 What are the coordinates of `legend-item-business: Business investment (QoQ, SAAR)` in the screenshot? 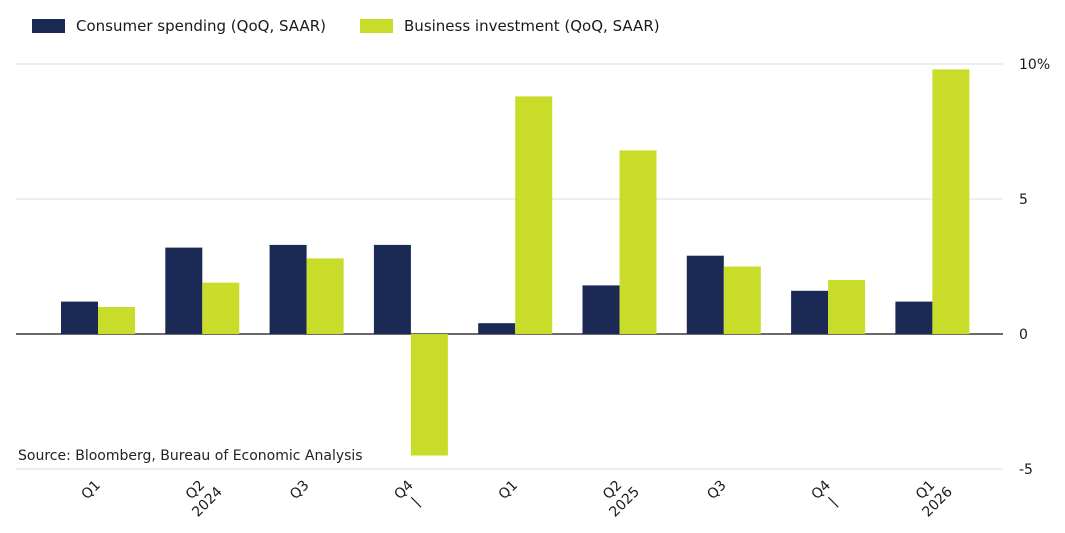 It's located at (510, 26).